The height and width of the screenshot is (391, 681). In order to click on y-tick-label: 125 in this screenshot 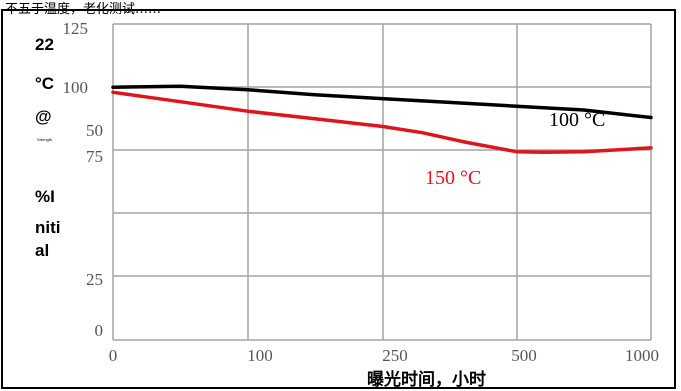, I will do `click(76, 28)`.